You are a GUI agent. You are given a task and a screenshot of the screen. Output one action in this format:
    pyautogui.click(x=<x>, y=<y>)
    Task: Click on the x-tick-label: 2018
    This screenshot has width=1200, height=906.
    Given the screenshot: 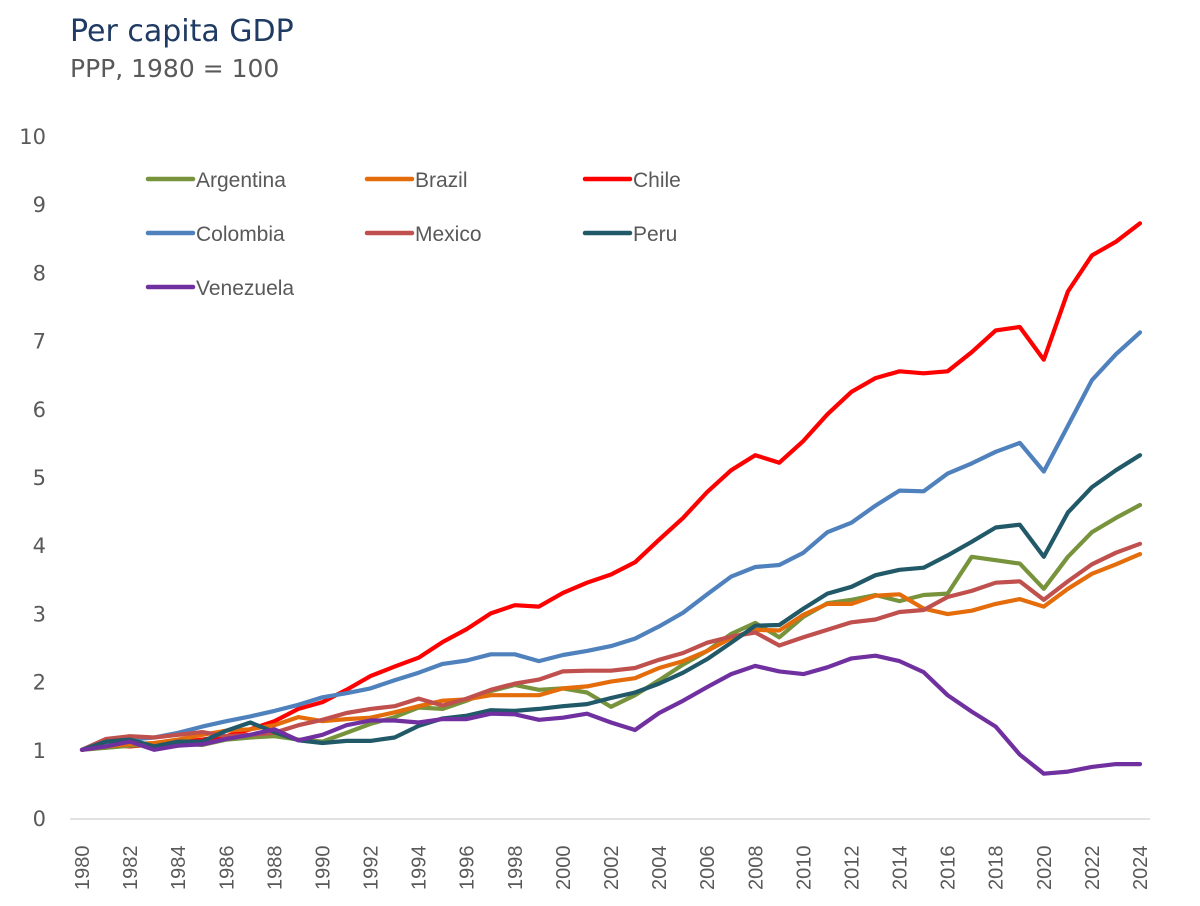 What is the action you would take?
    pyautogui.click(x=997, y=868)
    